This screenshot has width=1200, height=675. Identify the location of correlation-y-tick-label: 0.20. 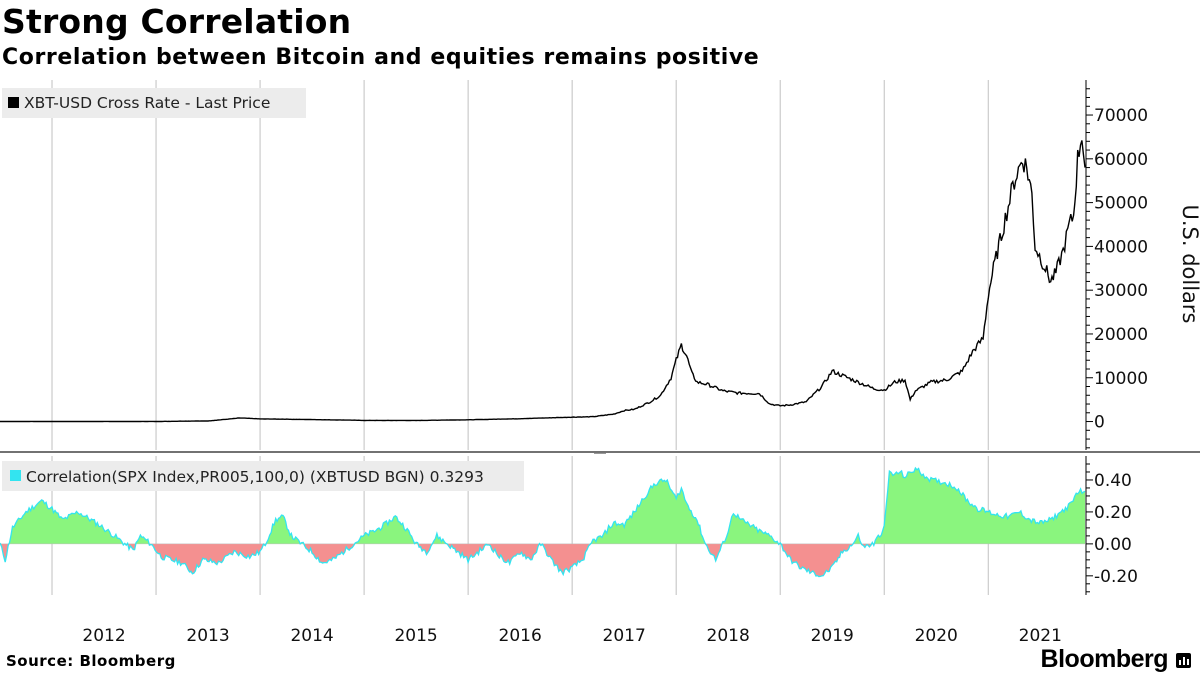
(1113, 513).